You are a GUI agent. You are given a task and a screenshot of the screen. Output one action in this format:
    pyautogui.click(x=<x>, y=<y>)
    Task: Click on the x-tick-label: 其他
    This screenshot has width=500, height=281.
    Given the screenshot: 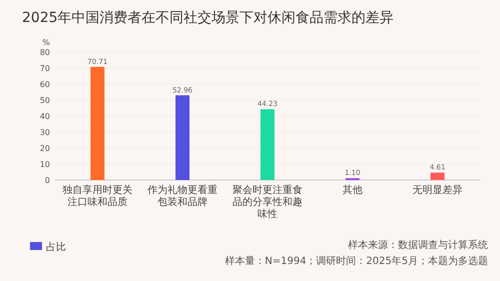 What is the action you would take?
    pyautogui.click(x=352, y=190)
    